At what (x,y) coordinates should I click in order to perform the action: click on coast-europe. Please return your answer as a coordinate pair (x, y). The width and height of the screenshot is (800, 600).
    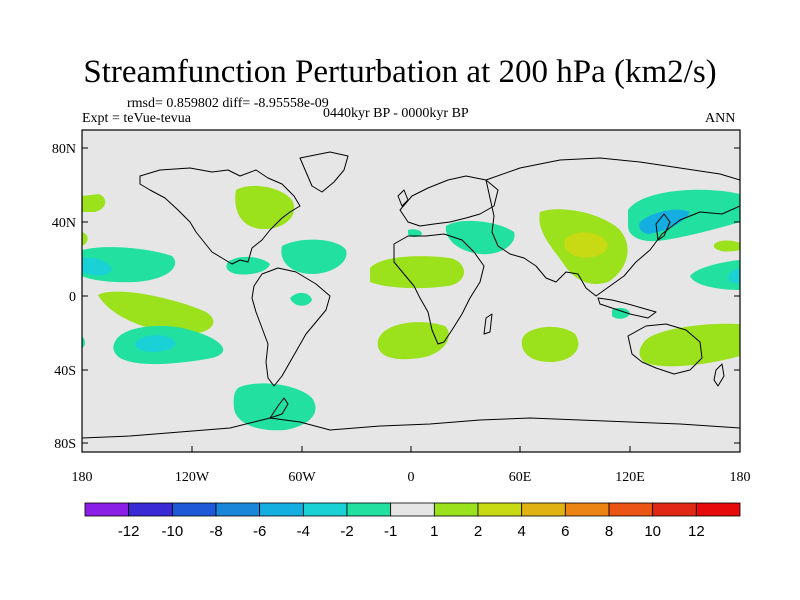
    Looking at the image, I should click on (449, 201).